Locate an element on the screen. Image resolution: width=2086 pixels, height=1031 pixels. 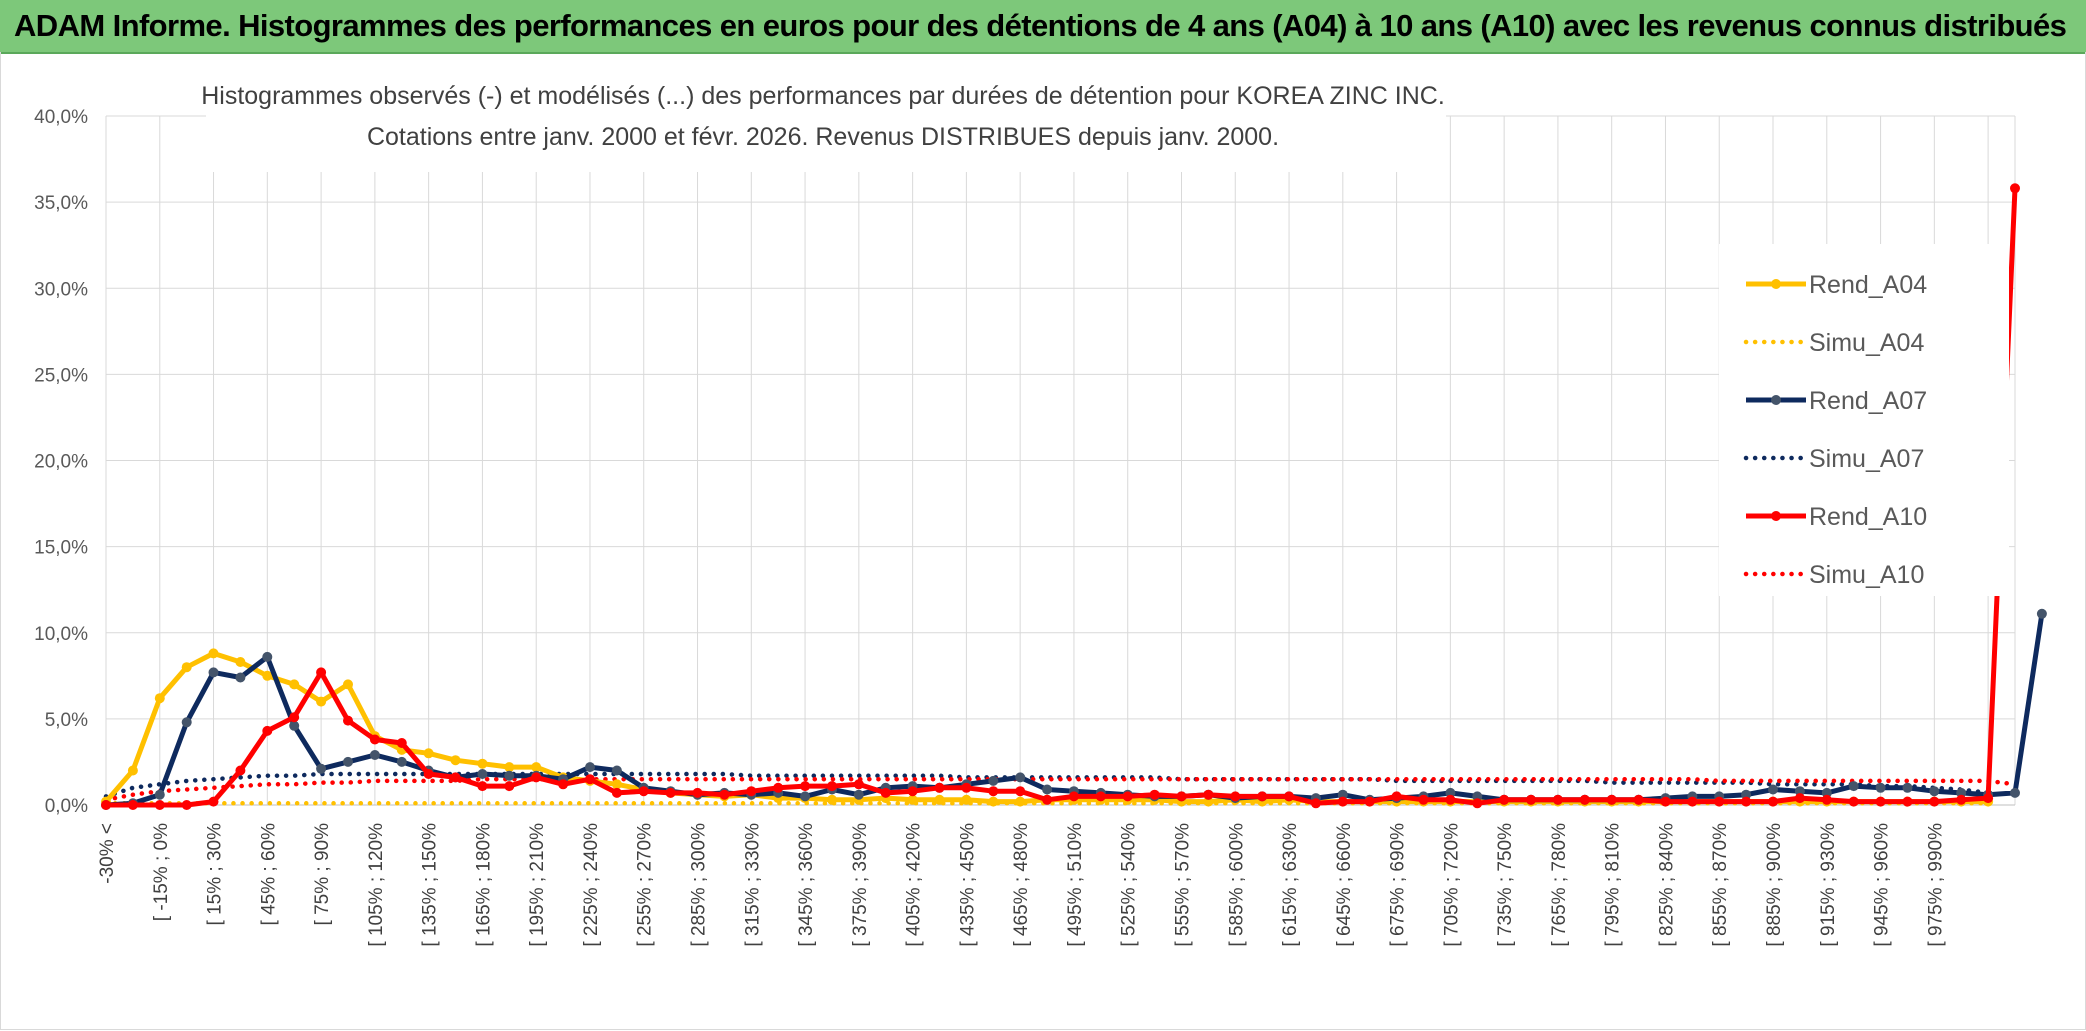
x-tick-label: [ 525% ; 540% is located at coordinates (1129, 885).